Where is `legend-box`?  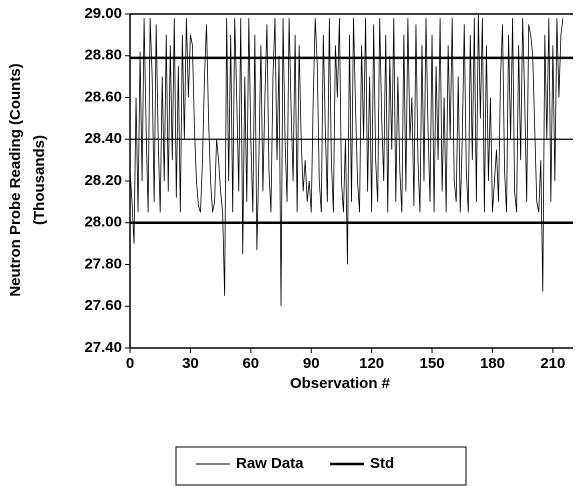 legend-box is located at coordinates (321, 466).